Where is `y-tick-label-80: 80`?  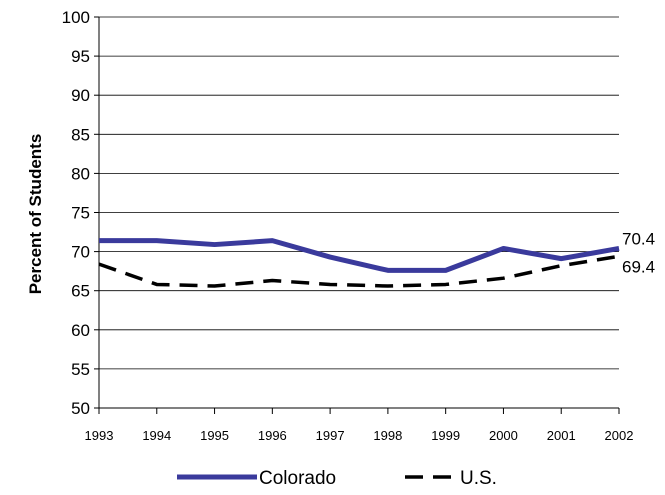
y-tick-label-80: 80 is located at coordinates (80, 173).